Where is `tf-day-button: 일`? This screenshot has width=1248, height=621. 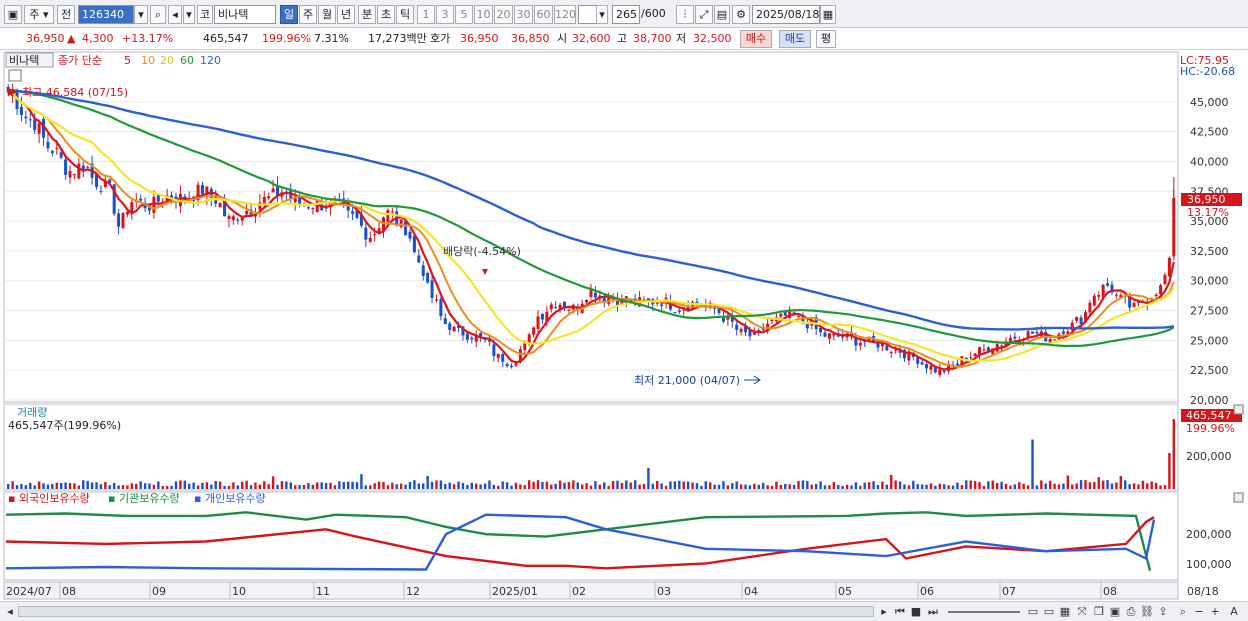 tf-day-button: 일 is located at coordinates (289, 14).